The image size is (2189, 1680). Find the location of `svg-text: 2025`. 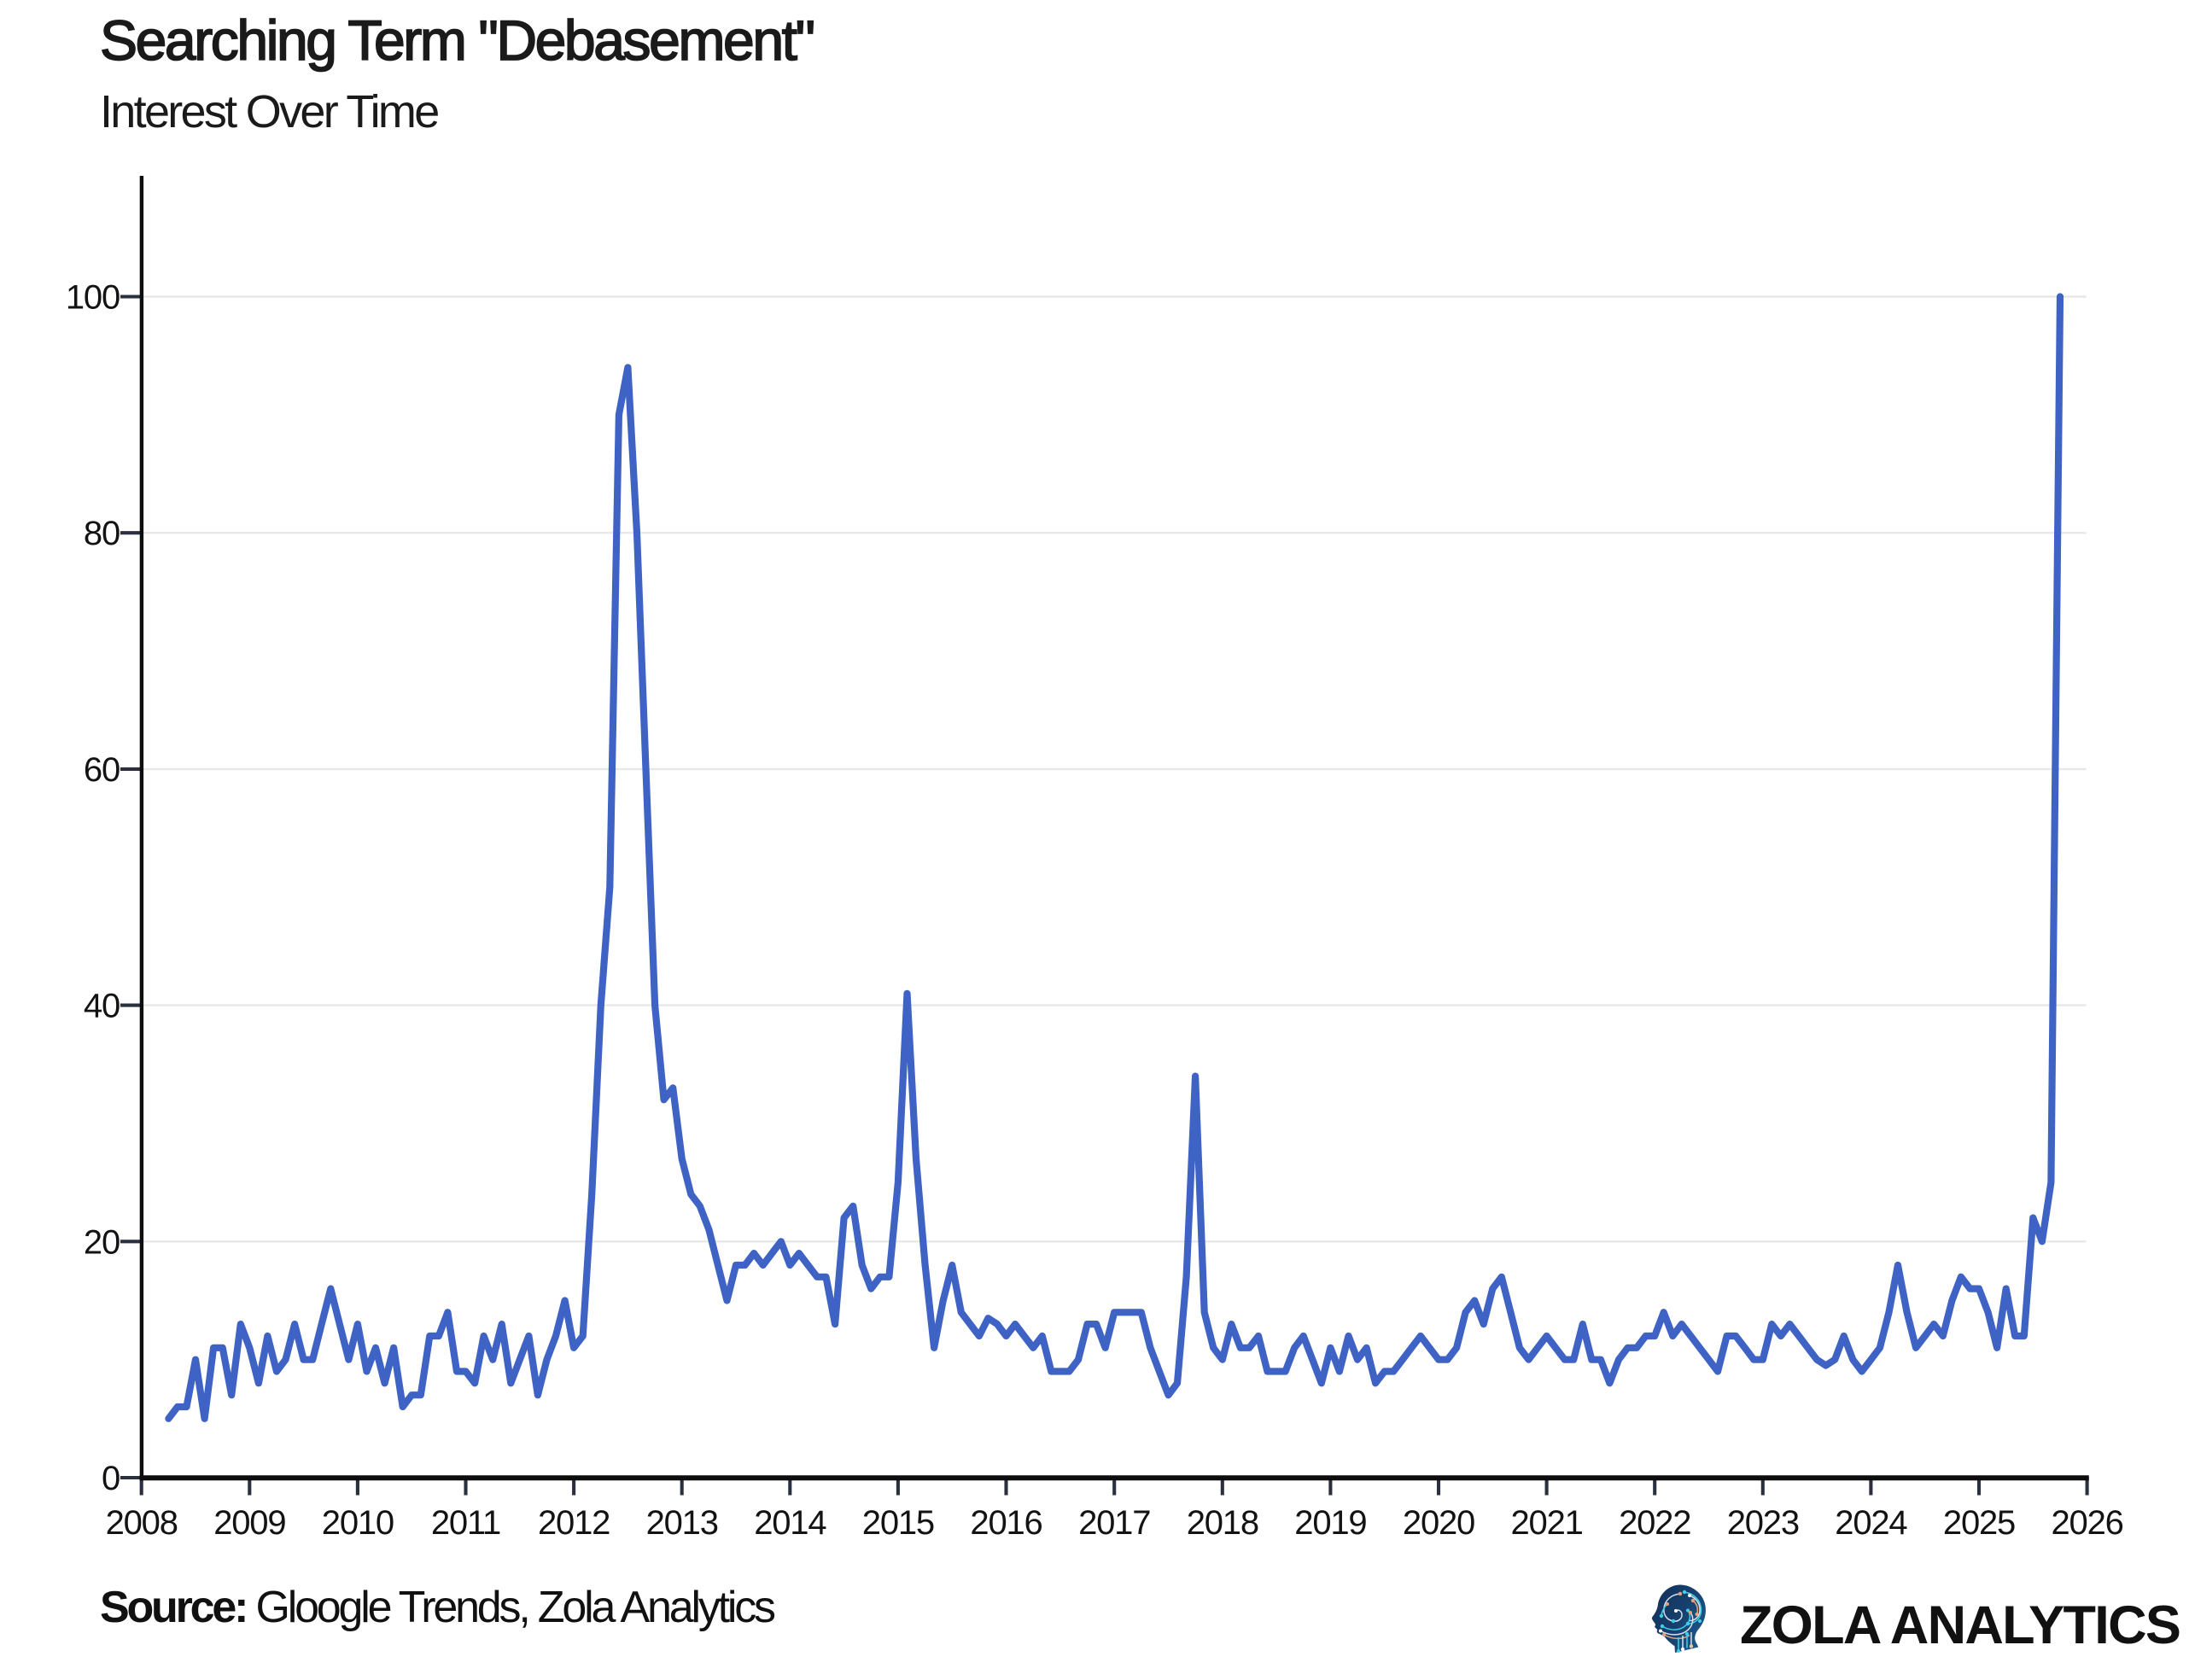

svg-text: 2025 is located at coordinates (1979, 1523).